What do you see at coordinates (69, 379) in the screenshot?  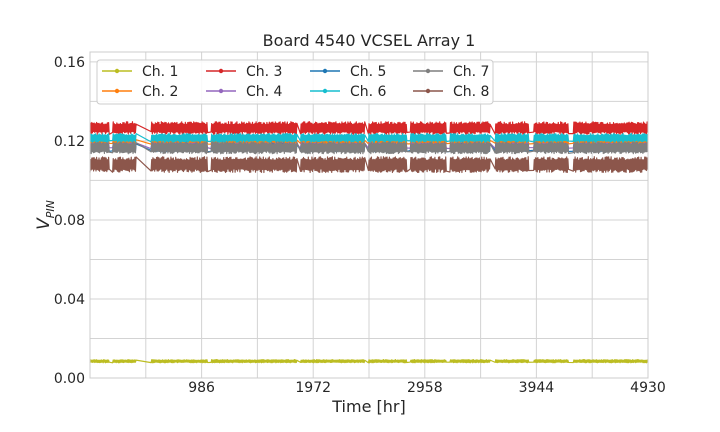 I see `y-tick-label: 0.00` at bounding box center [69, 379].